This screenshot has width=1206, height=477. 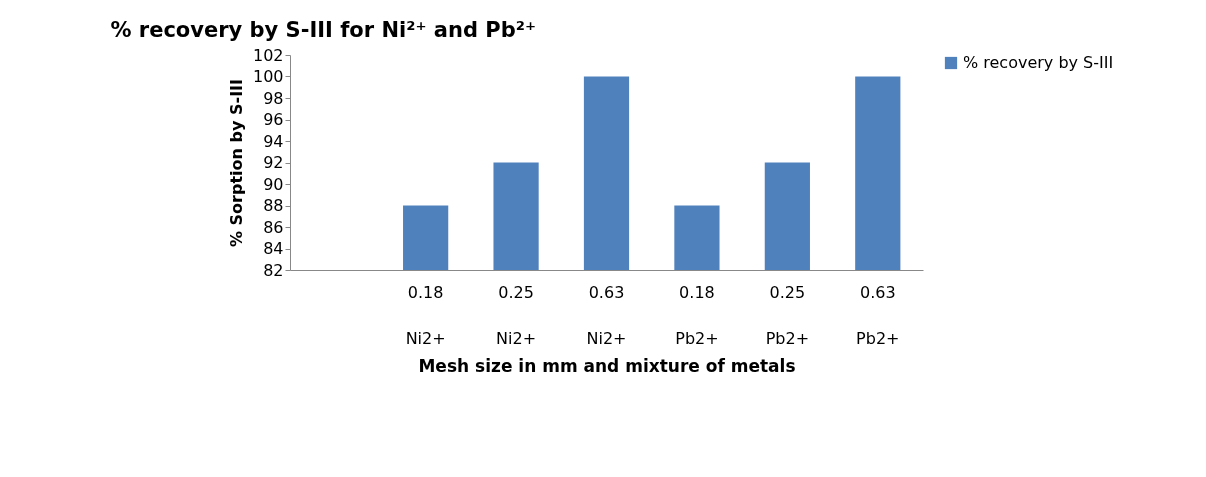 I want to click on y-tick-label: 94, so click(x=273, y=141).